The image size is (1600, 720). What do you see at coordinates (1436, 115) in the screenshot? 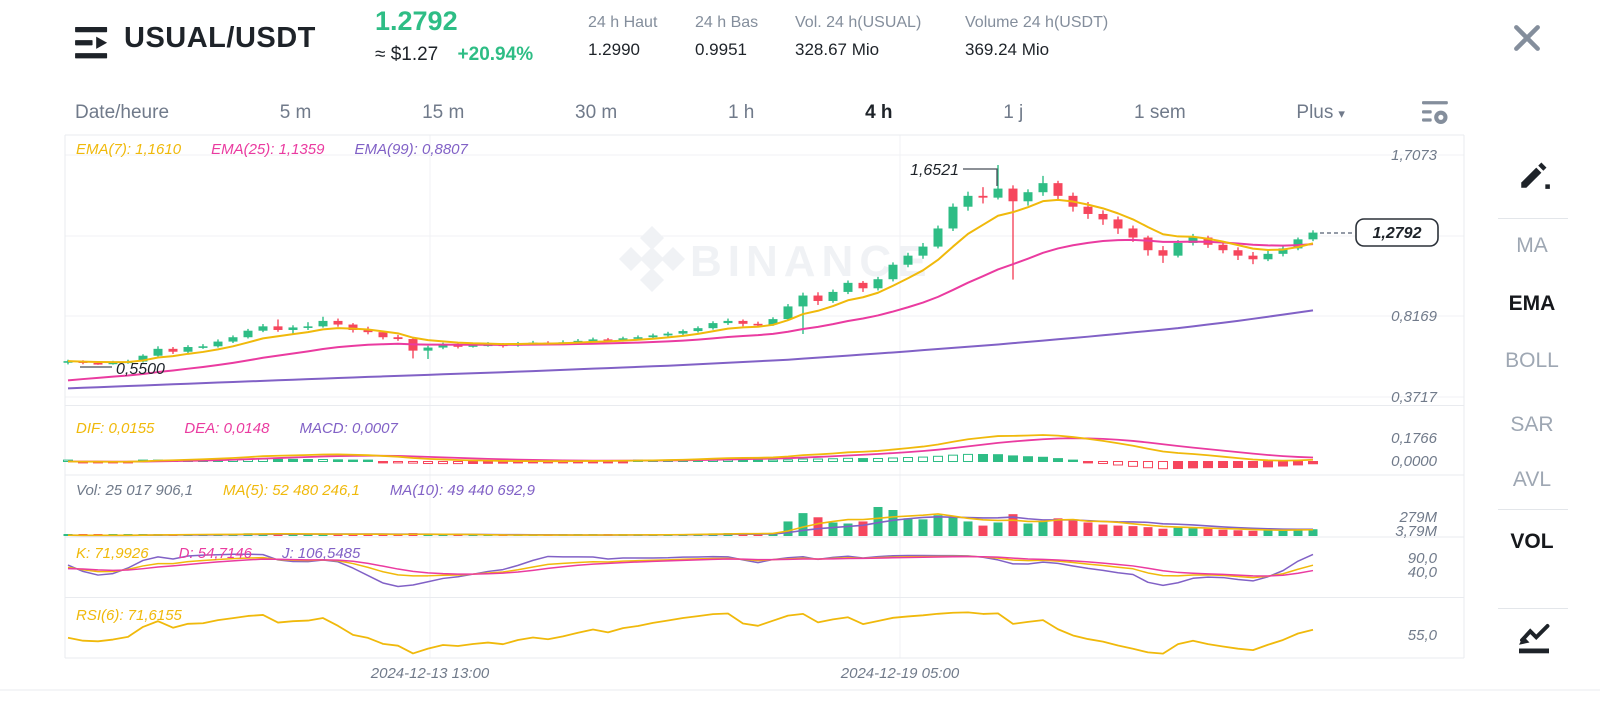
I see `indicator-settings-icon` at bounding box center [1436, 115].